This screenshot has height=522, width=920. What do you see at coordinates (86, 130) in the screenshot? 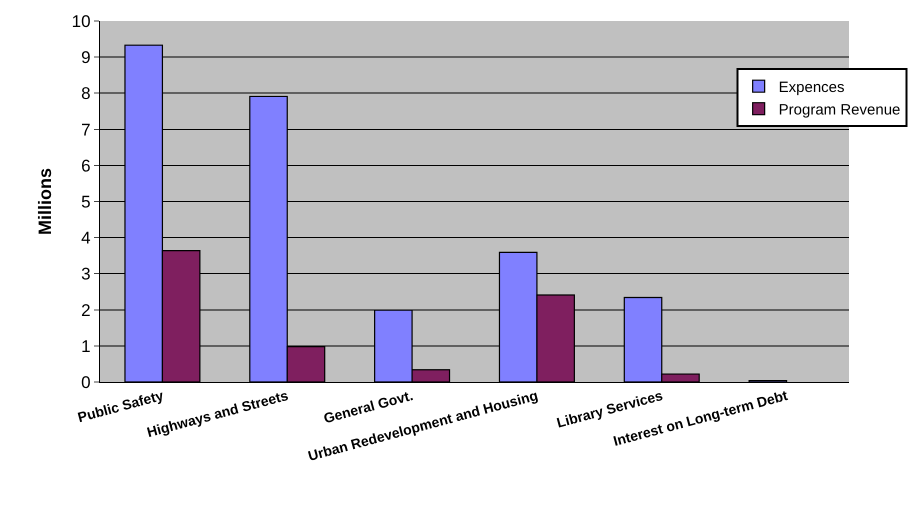
I see `y-tick-label: 7` at bounding box center [86, 130].